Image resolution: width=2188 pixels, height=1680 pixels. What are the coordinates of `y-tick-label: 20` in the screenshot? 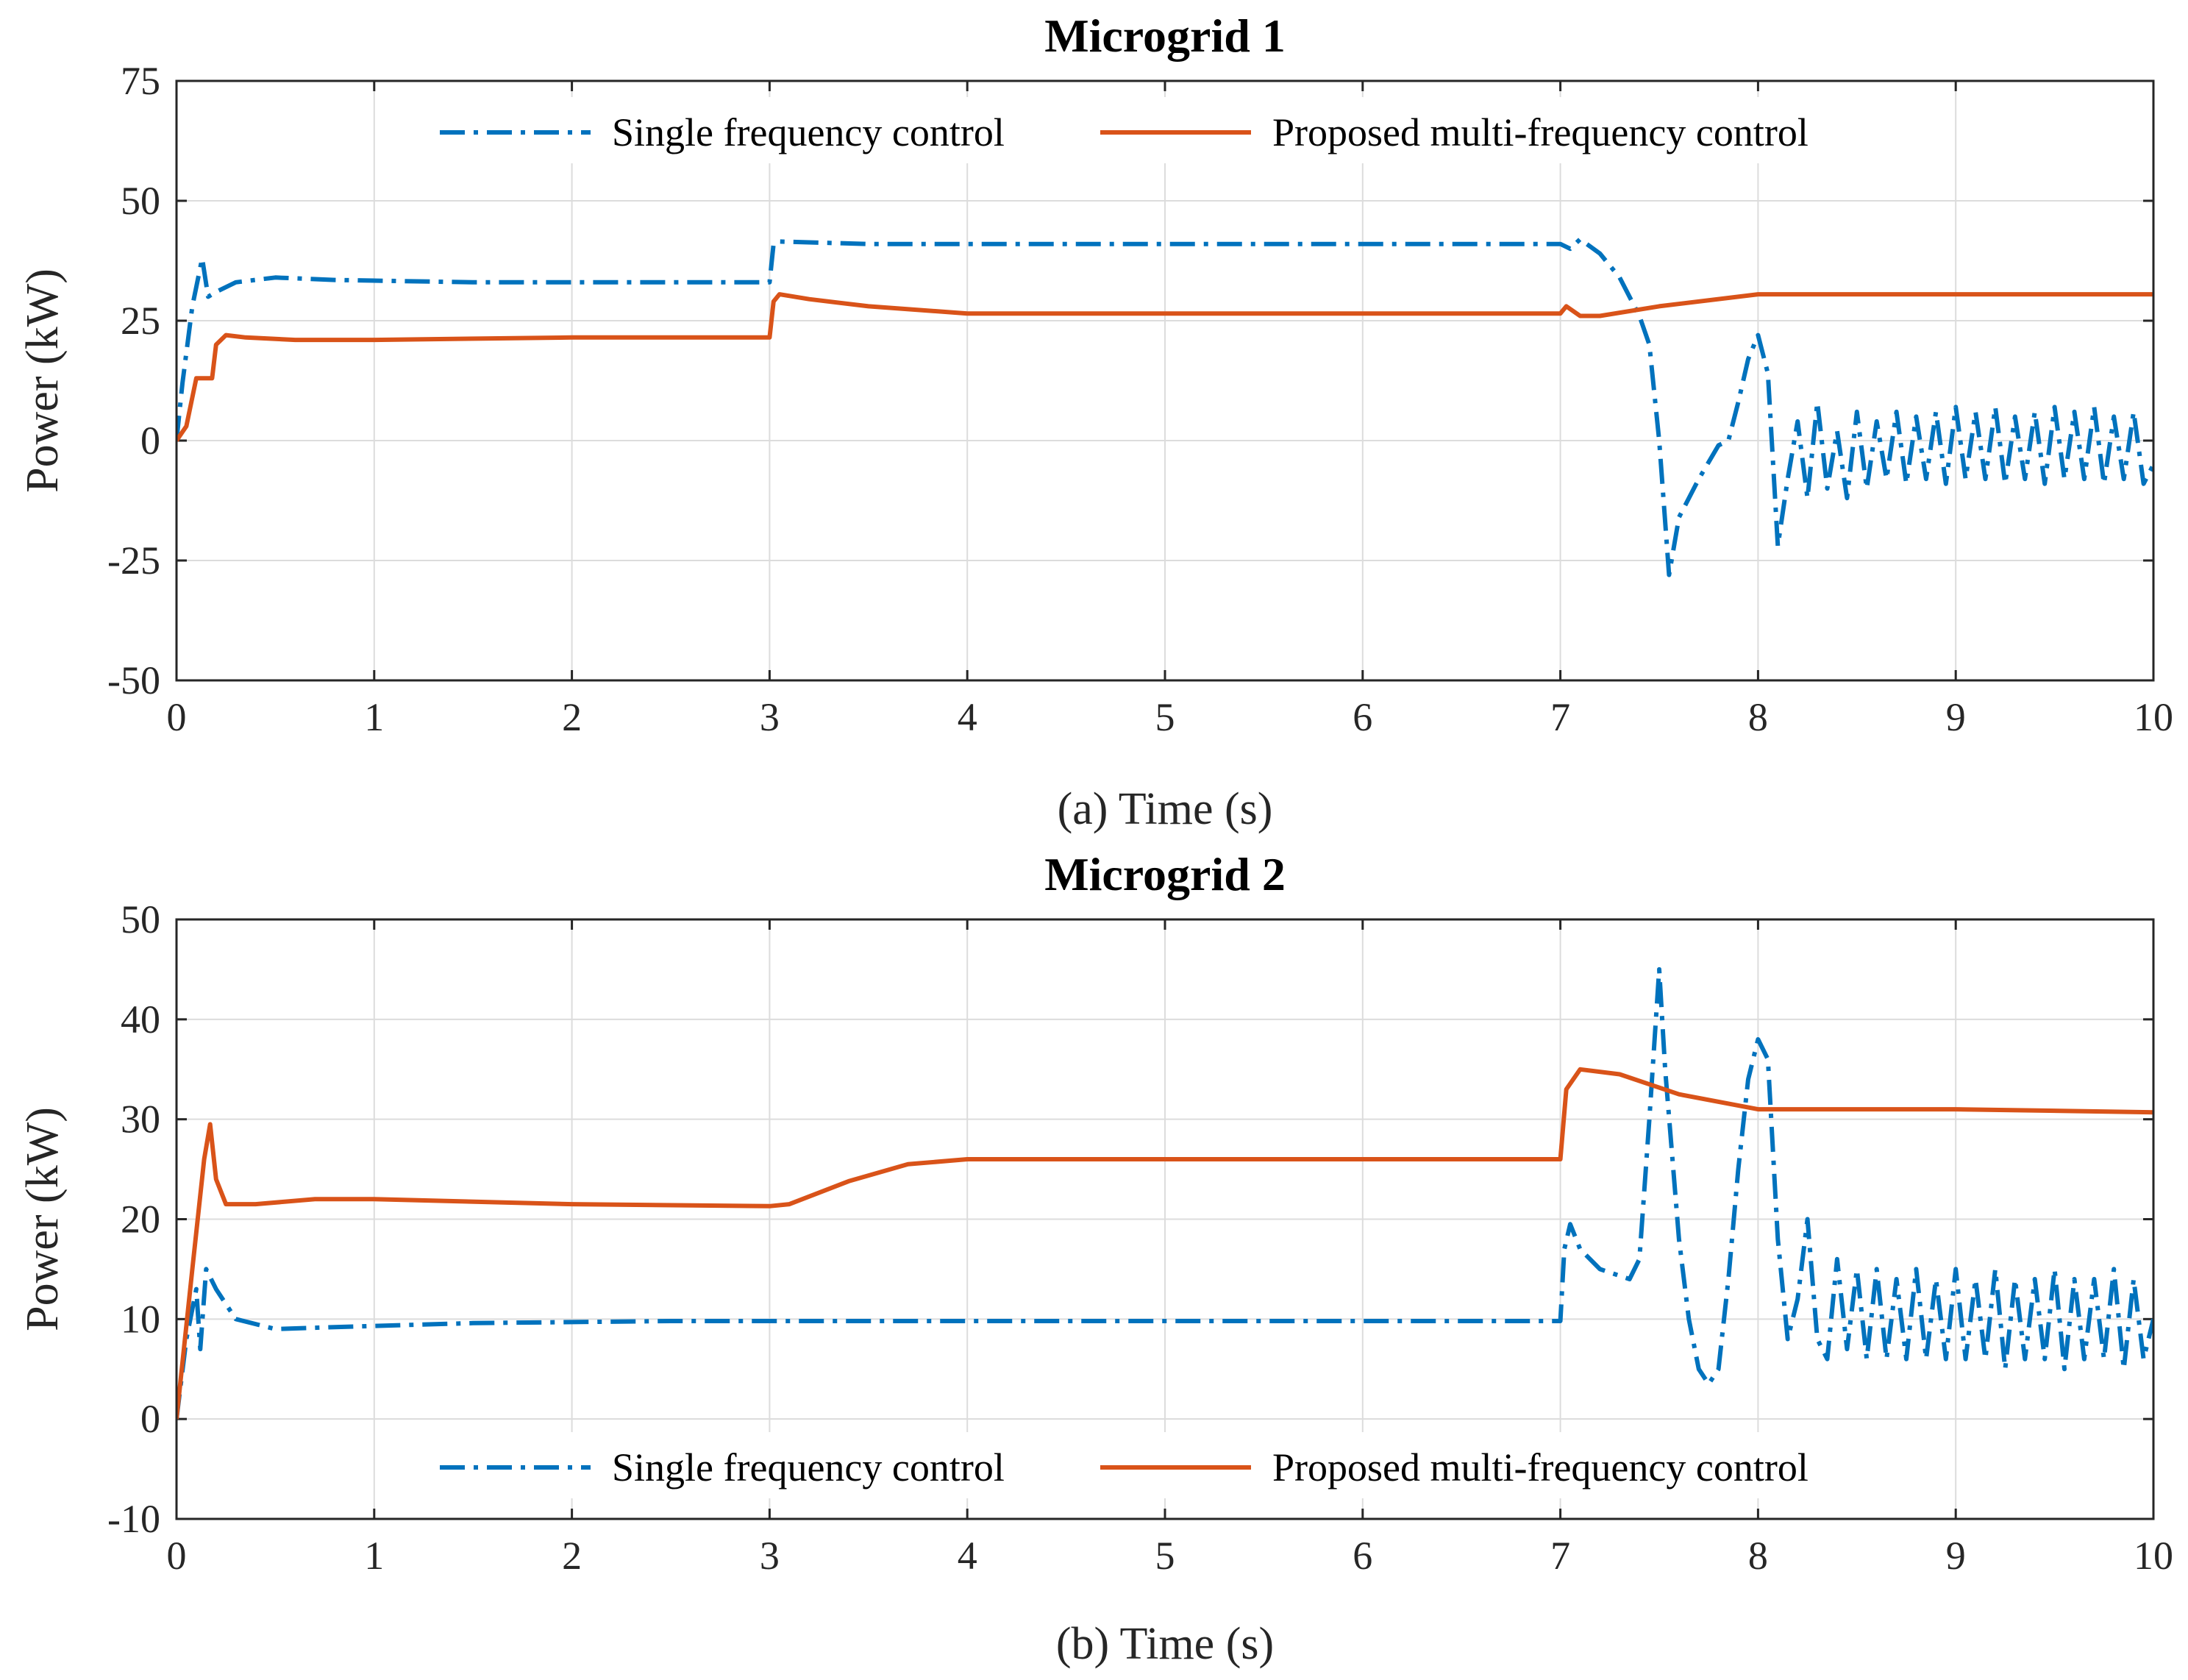 It's located at (140, 1219).